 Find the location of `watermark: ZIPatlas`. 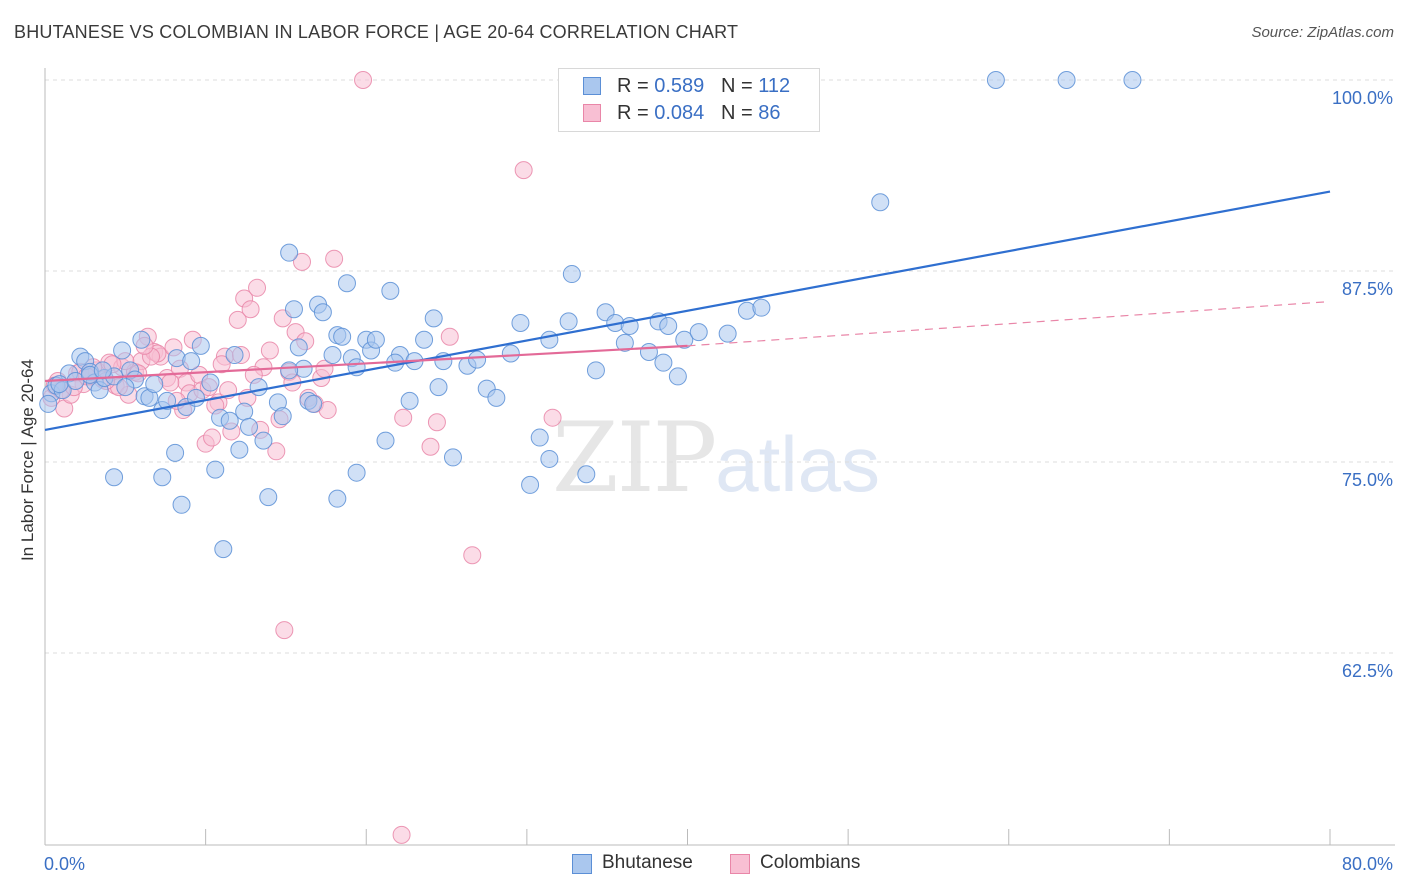

watermark: ZIPatlas is located at coordinates (716, 458).